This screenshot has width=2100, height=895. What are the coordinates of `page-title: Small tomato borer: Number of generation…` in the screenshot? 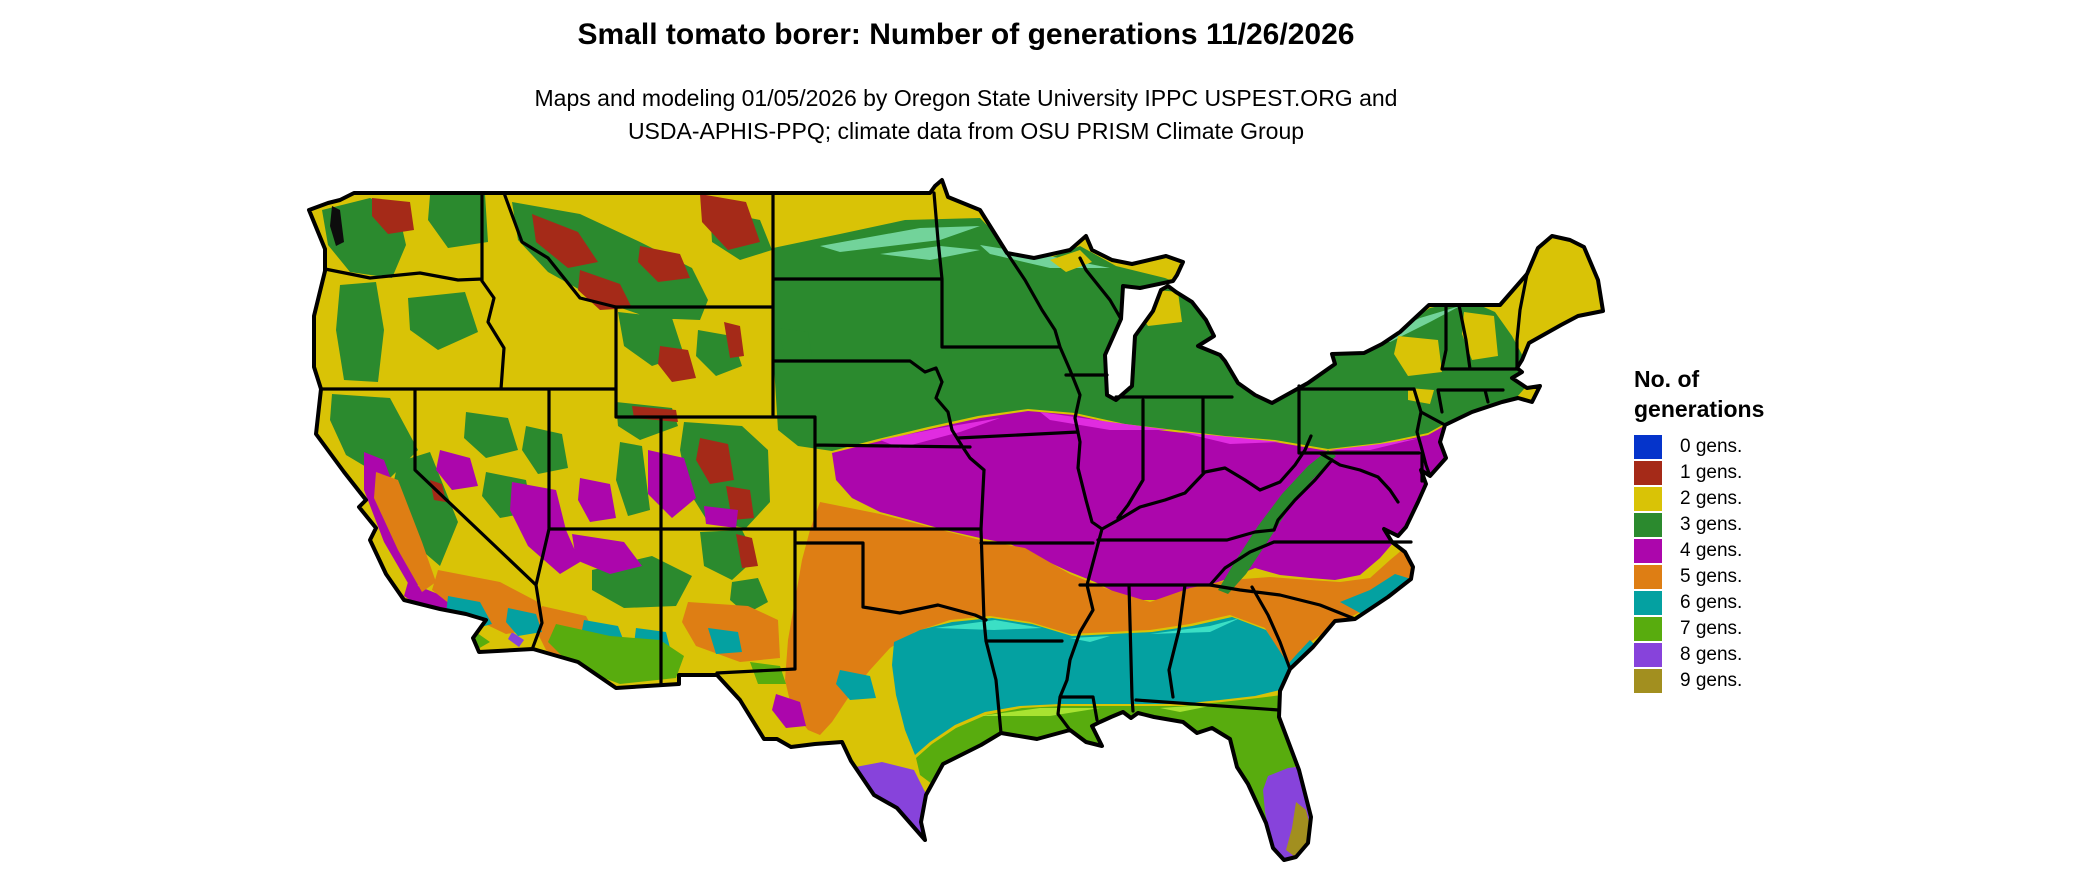 It's located at (966, 34).